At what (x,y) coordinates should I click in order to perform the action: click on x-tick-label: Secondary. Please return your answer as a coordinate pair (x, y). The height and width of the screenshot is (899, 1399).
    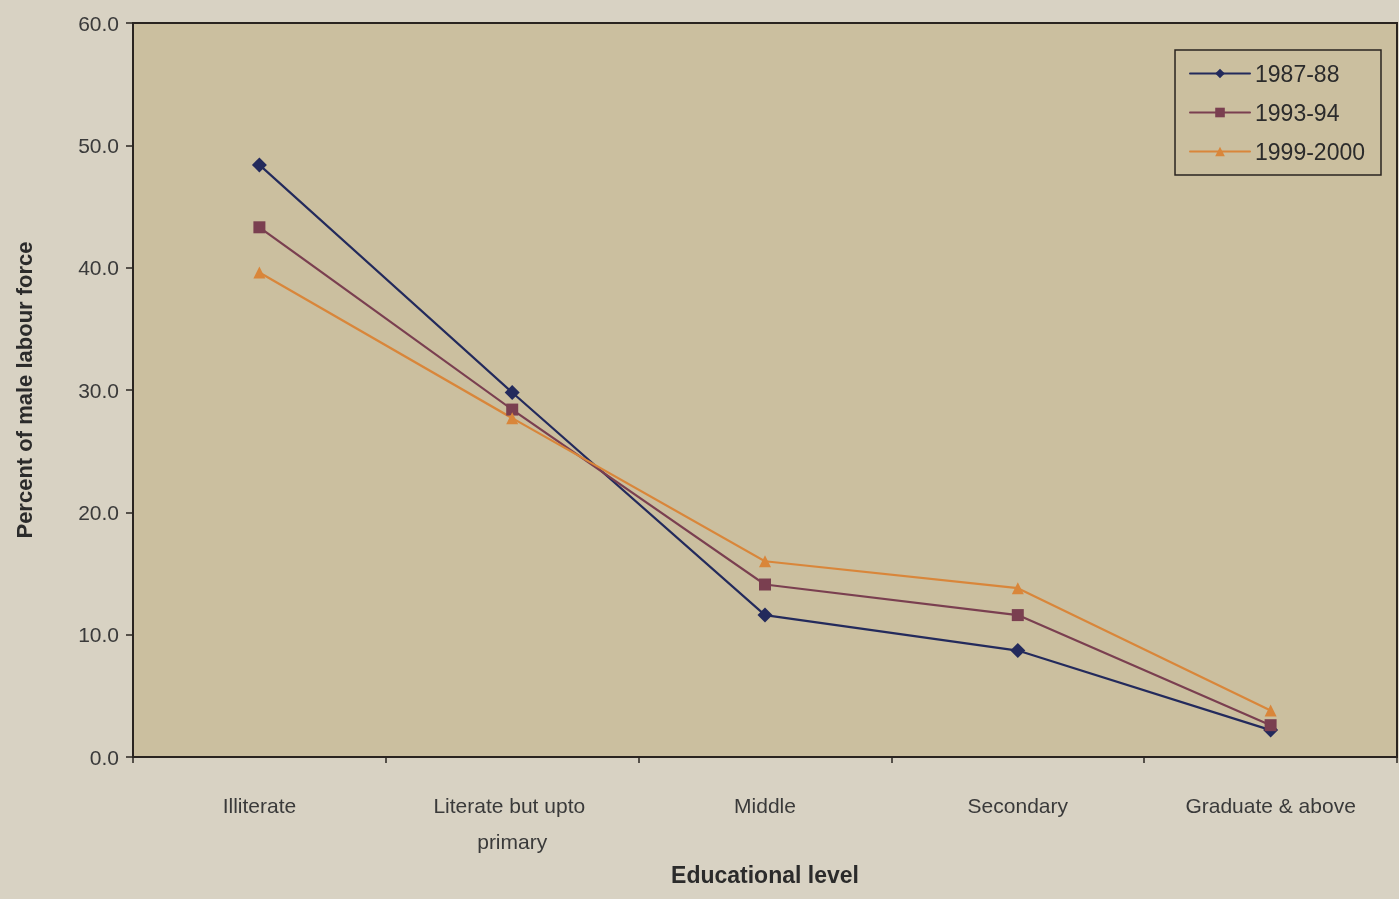
    Looking at the image, I should click on (1018, 805).